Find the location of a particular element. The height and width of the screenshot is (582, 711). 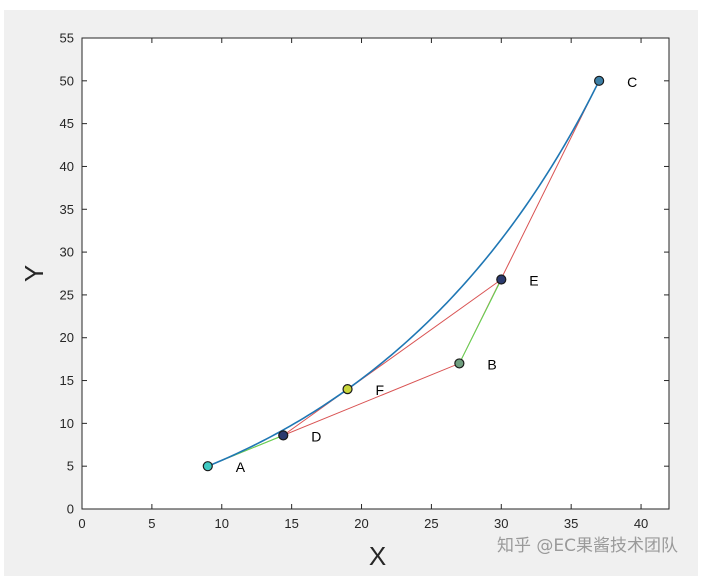

y-tick-label: 50 is located at coordinates (67, 80).